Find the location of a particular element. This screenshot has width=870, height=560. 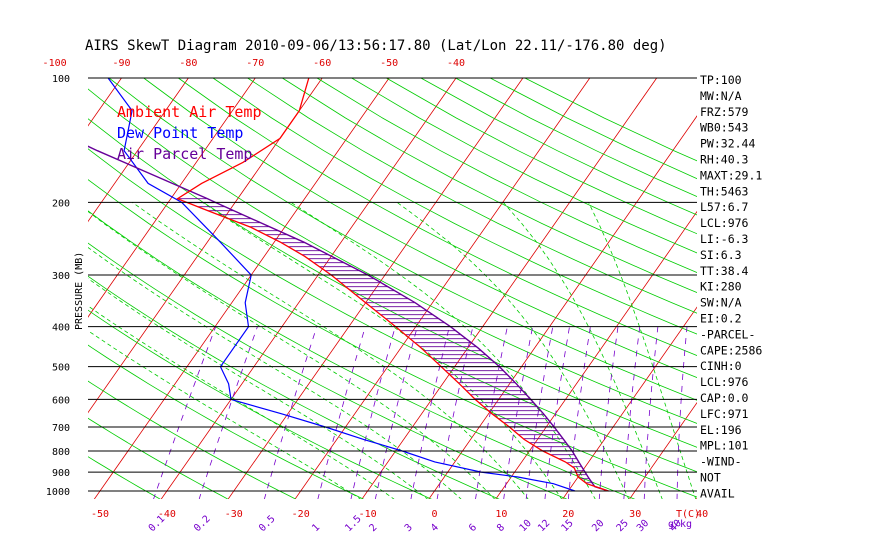

index-item: LI:-6.3 is located at coordinates (724, 239).